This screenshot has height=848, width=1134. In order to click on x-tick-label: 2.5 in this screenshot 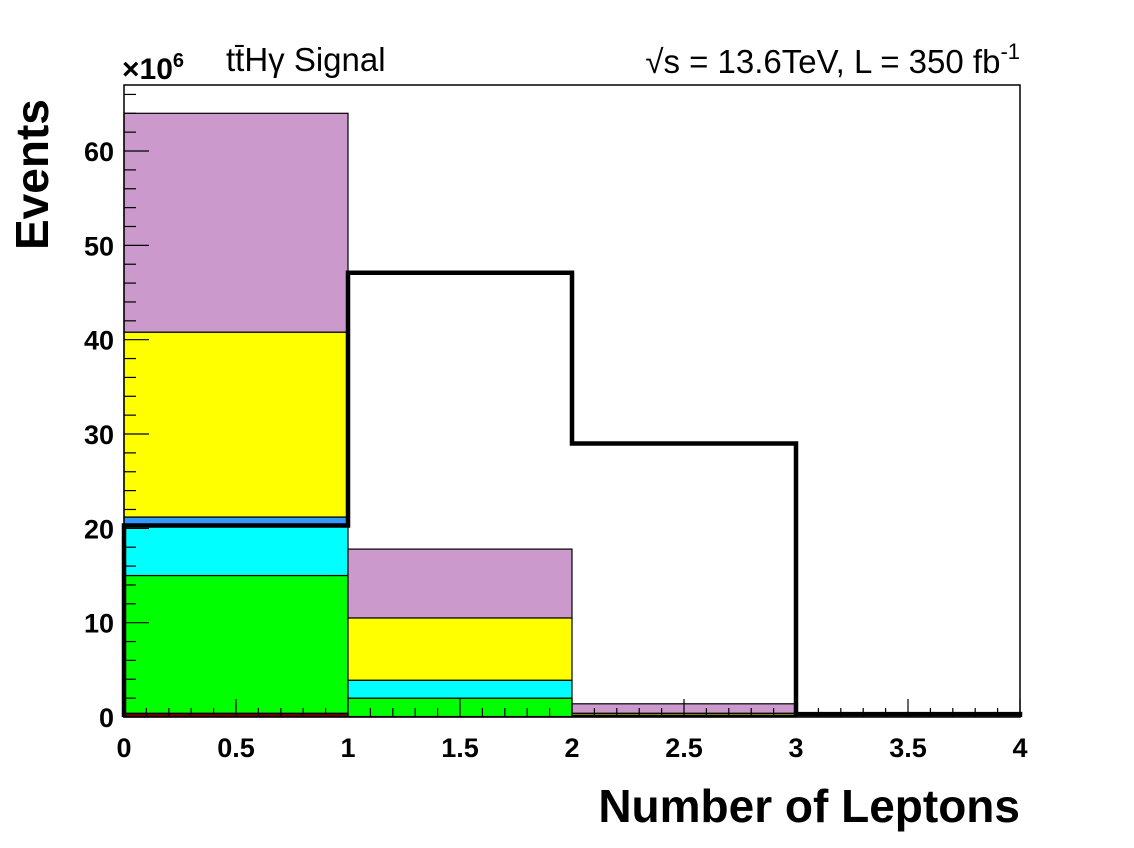, I will do `click(684, 748)`.